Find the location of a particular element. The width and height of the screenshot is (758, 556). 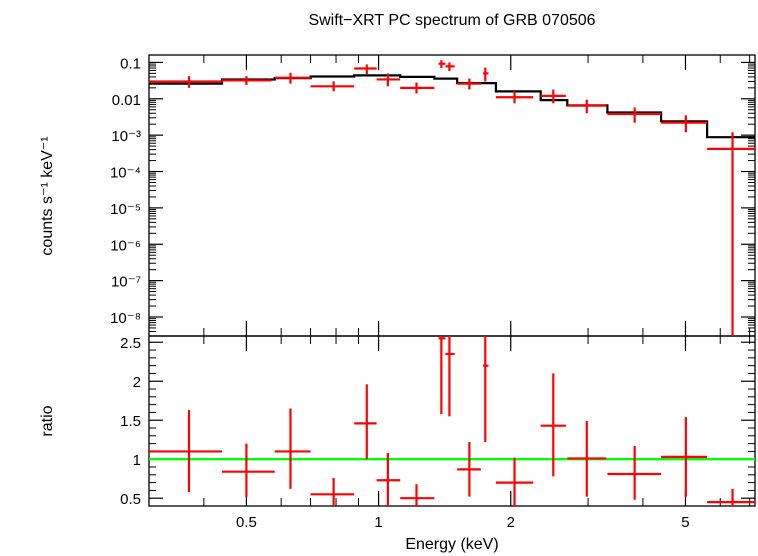

chart-title: Swift−XRT PC spectrum of GRB 070506 is located at coordinates (451, 20).